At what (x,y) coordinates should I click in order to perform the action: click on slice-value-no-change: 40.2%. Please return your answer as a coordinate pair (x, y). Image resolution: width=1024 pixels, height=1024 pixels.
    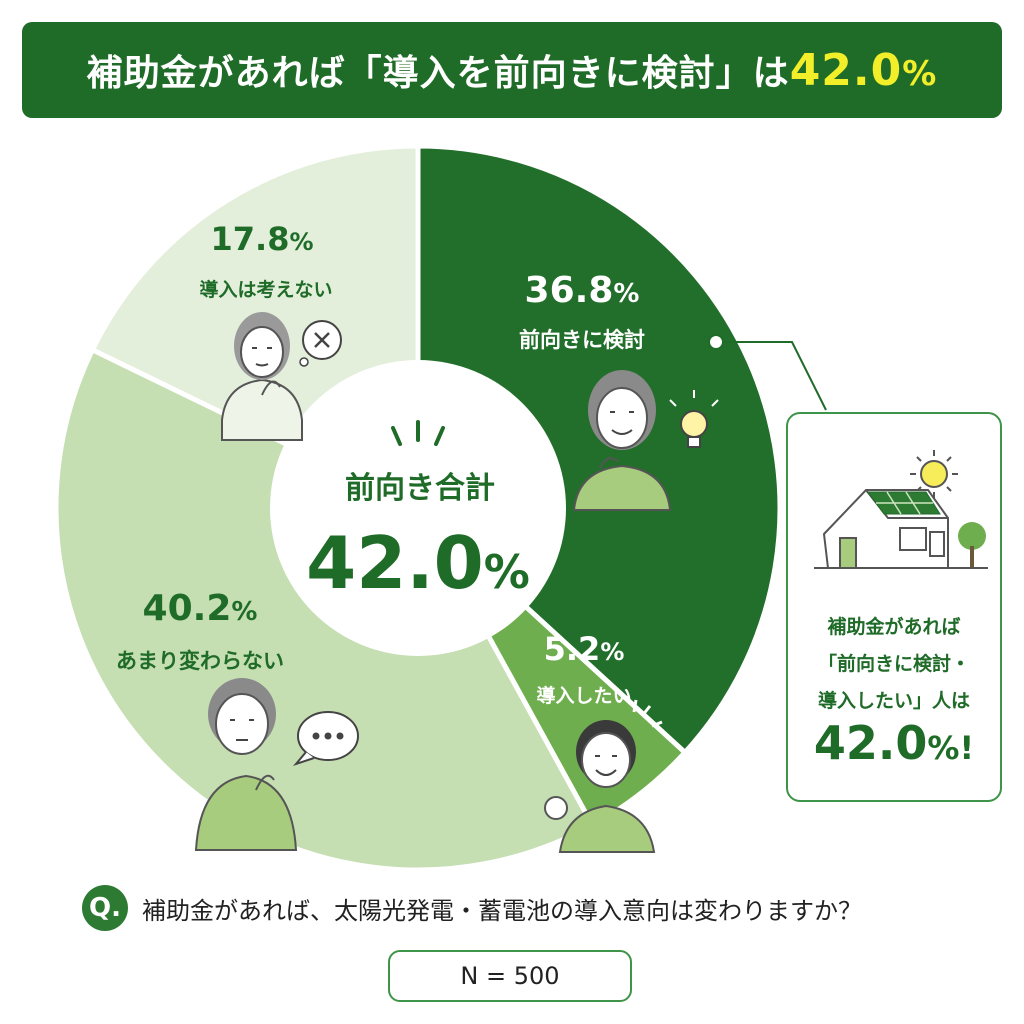
    Looking at the image, I should click on (200, 608).